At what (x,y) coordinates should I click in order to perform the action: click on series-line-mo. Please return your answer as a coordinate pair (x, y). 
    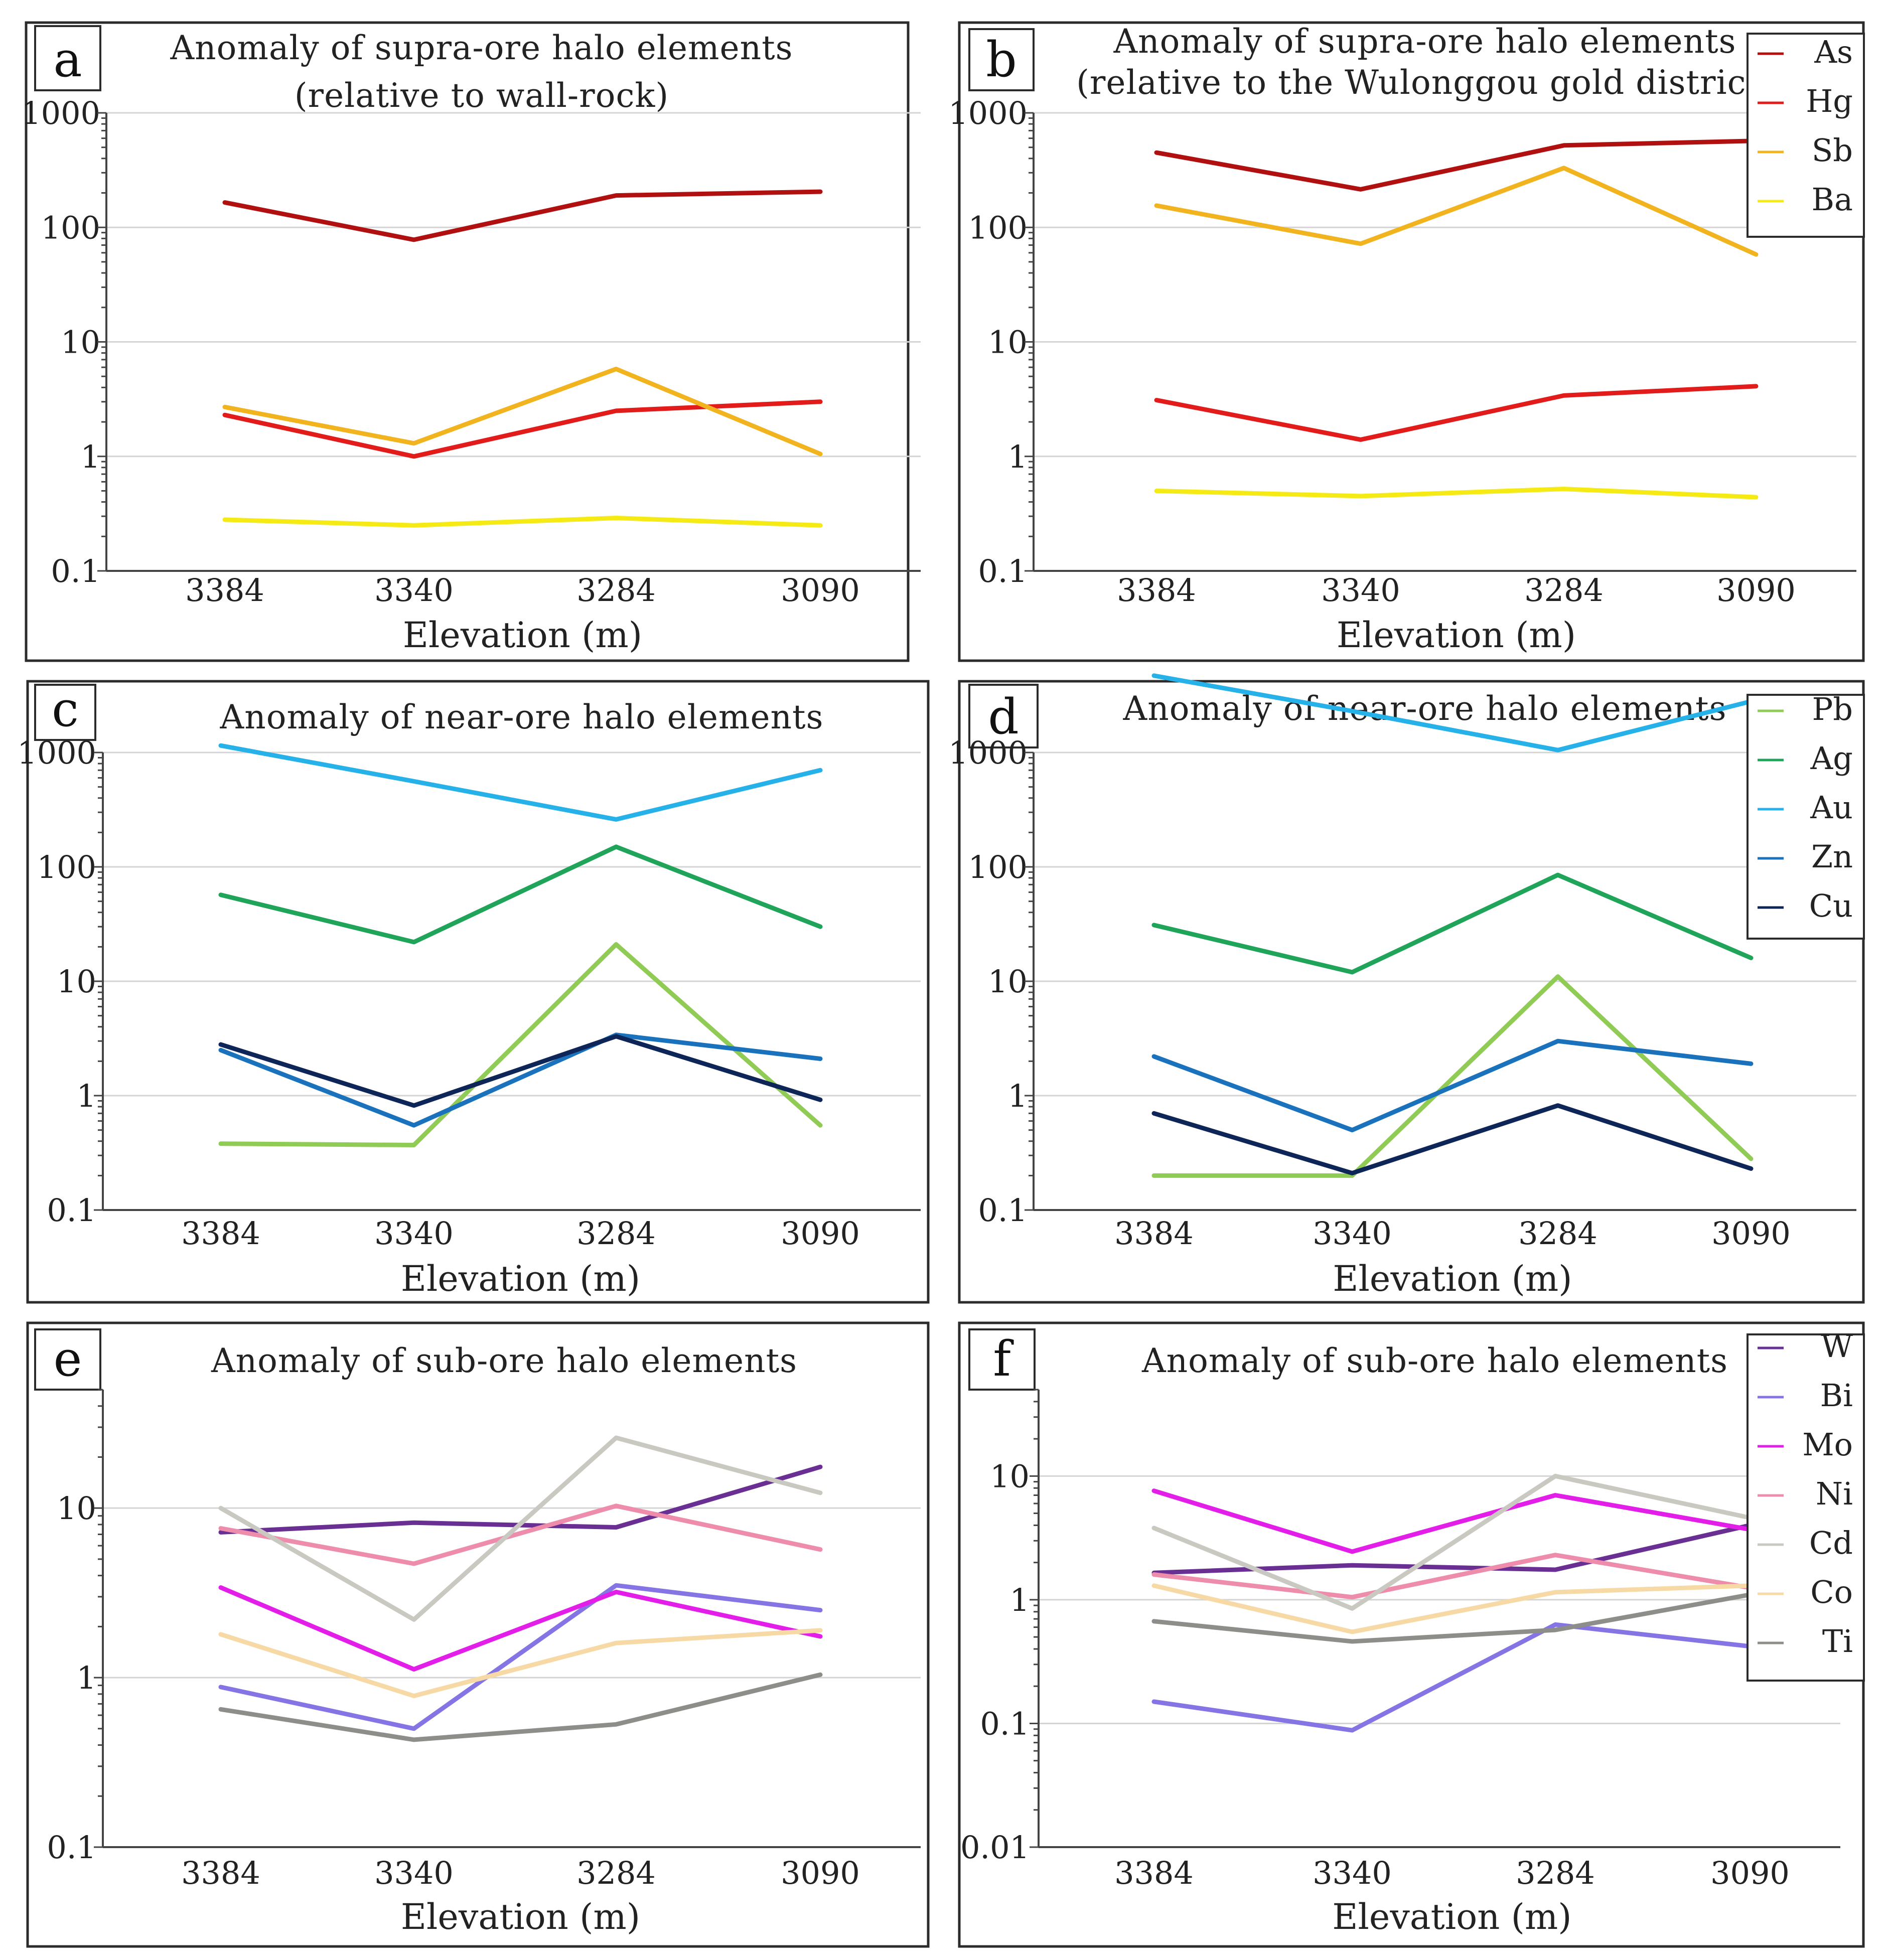
    Looking at the image, I should click on (1452, 1521).